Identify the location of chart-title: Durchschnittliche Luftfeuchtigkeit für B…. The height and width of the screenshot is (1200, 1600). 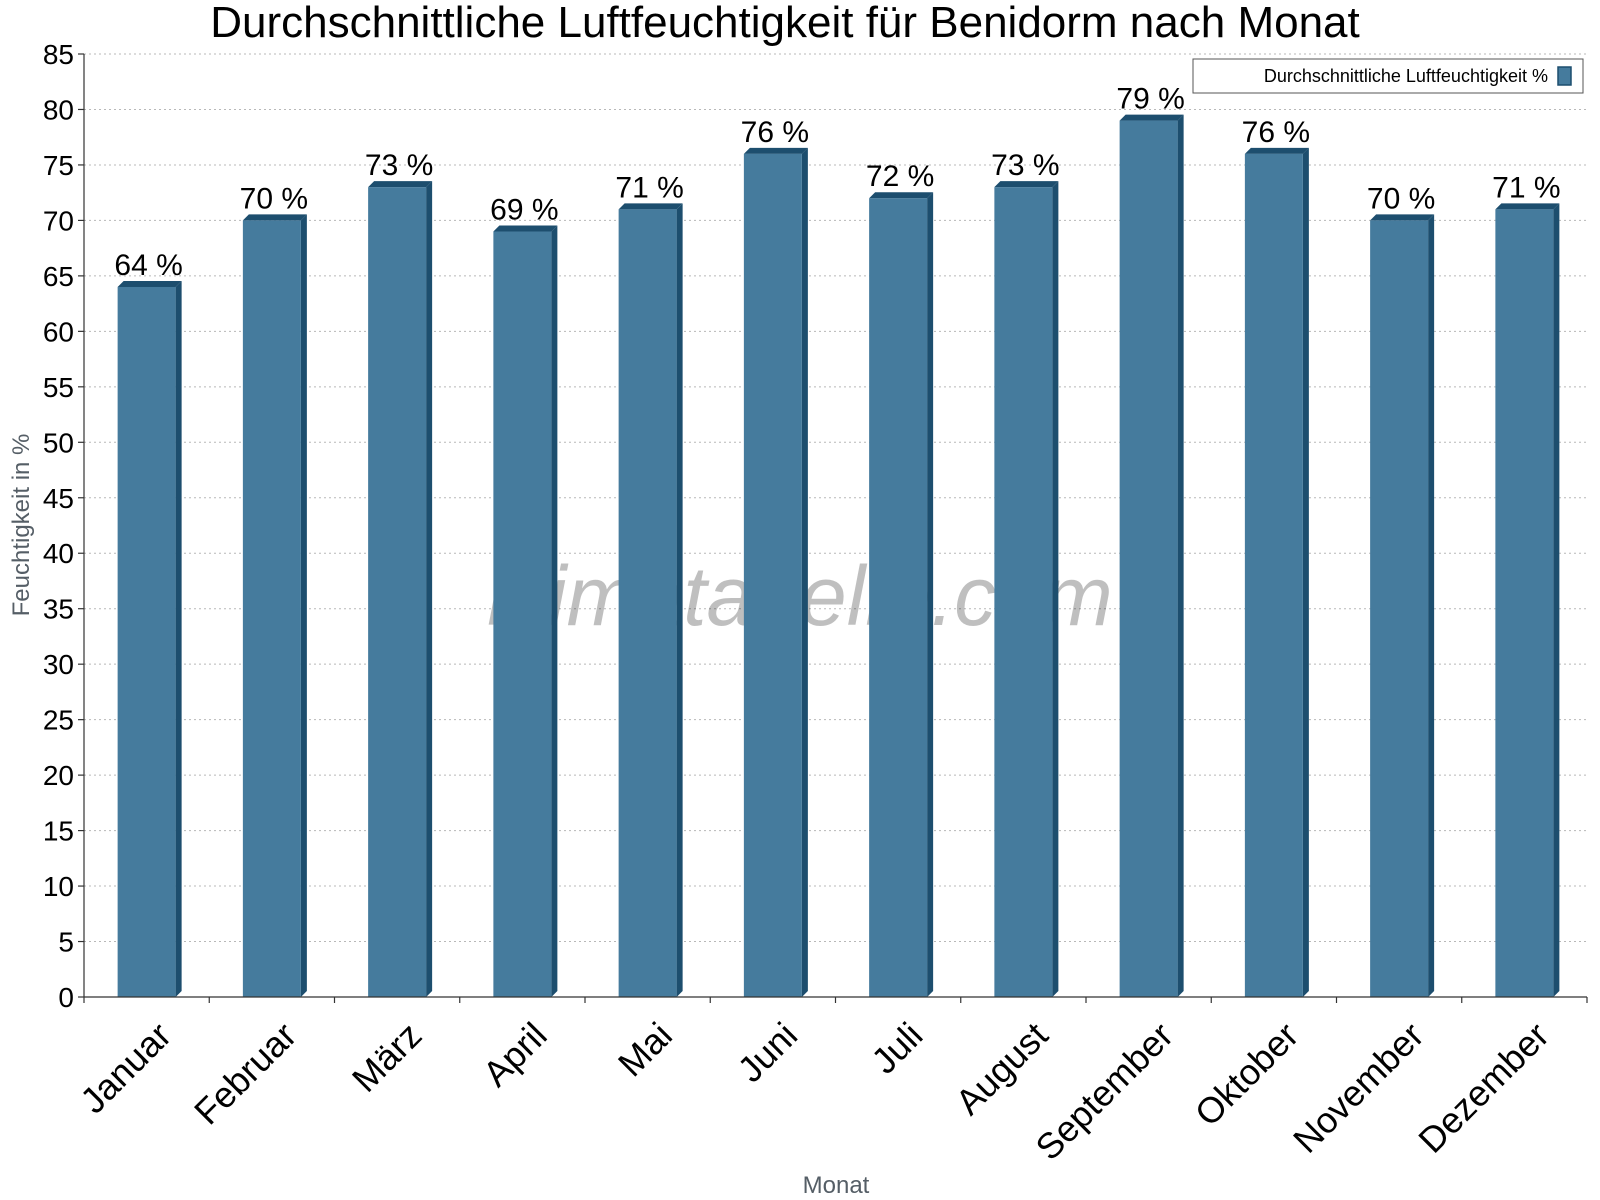
(784, 23).